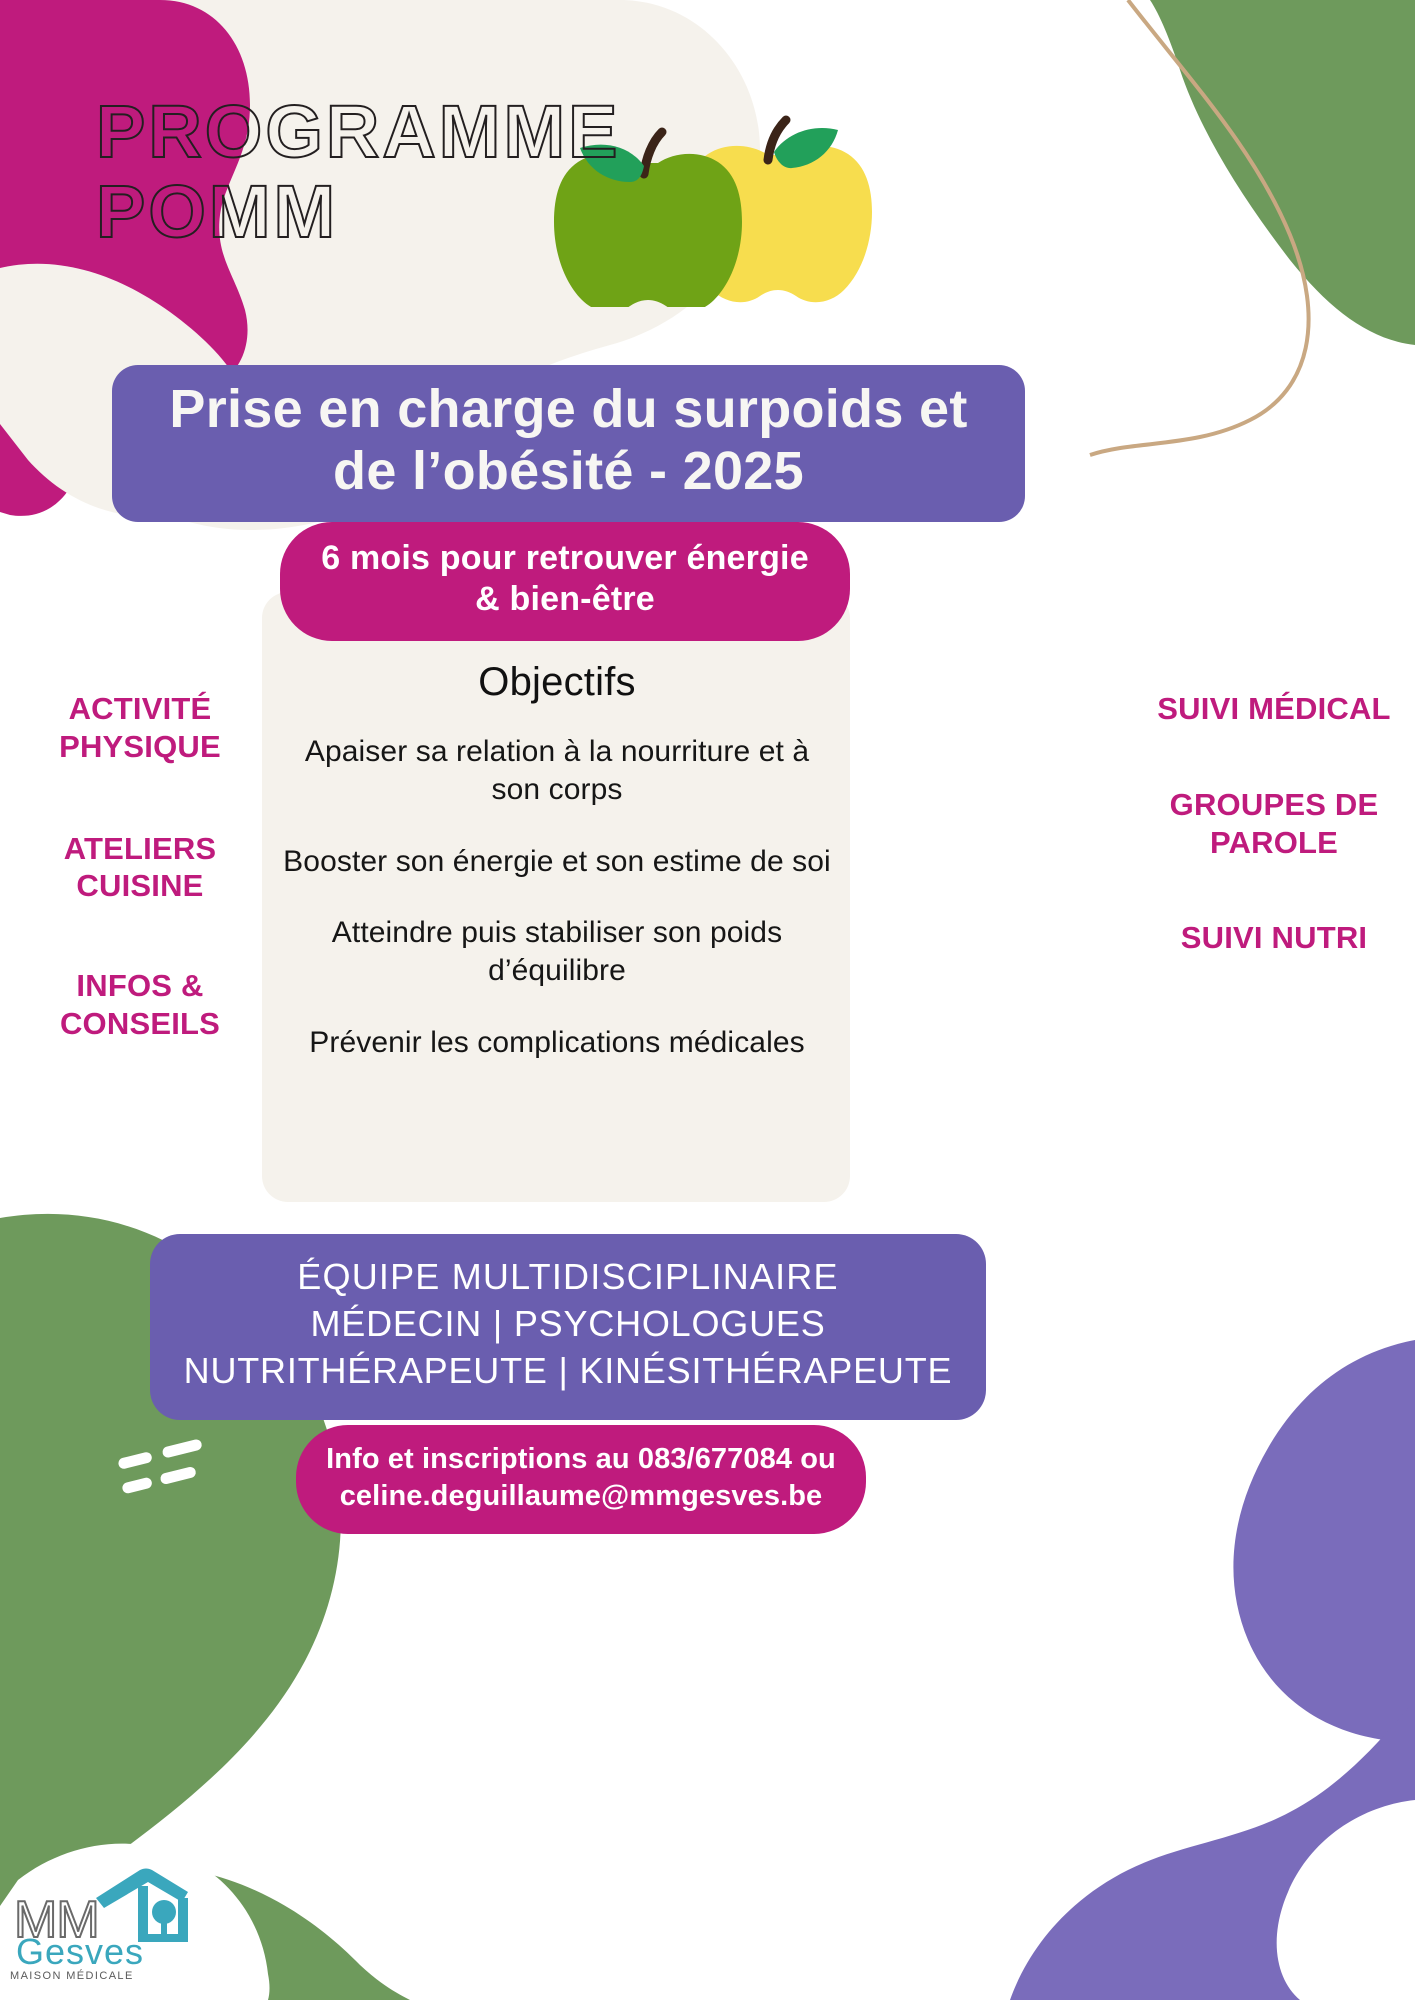 The width and height of the screenshot is (1415, 2000). Describe the element at coordinates (1345, 1900) in the screenshot. I see `white-notch-bottom-right` at that location.